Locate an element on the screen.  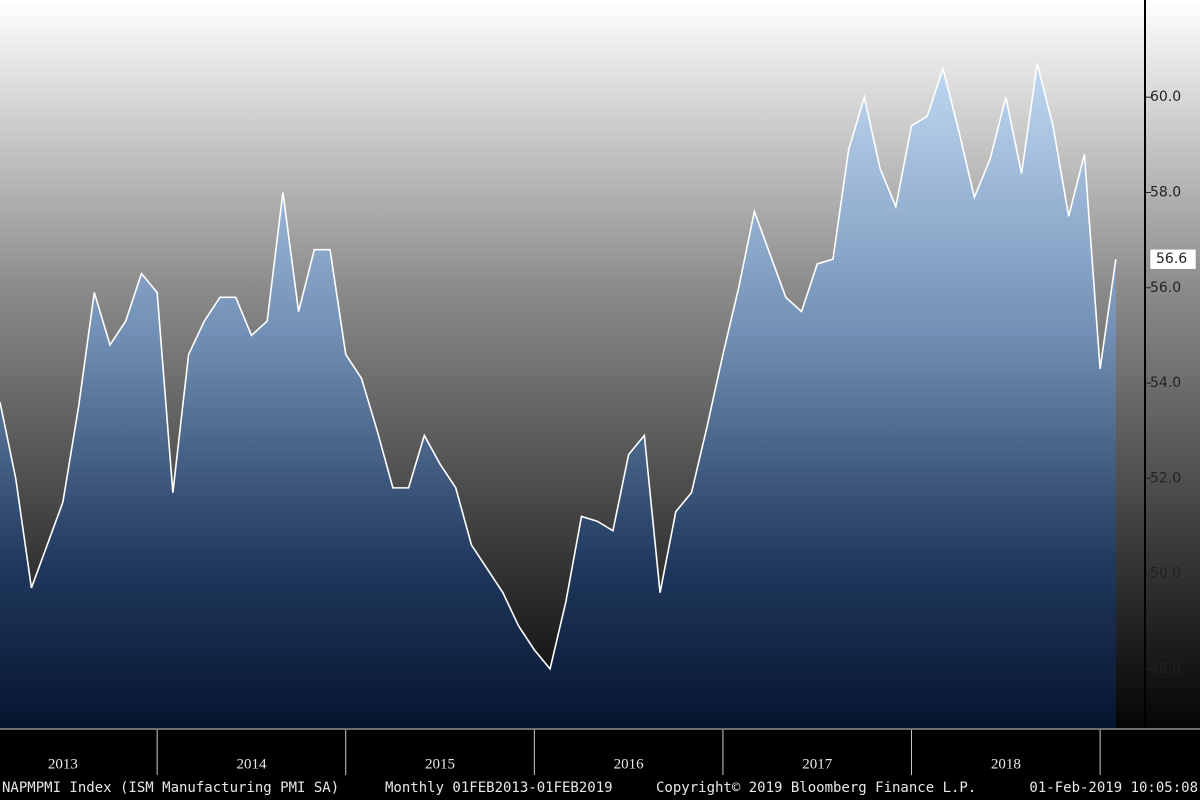
y-tick-label: 48.0 is located at coordinates (1165, 669).